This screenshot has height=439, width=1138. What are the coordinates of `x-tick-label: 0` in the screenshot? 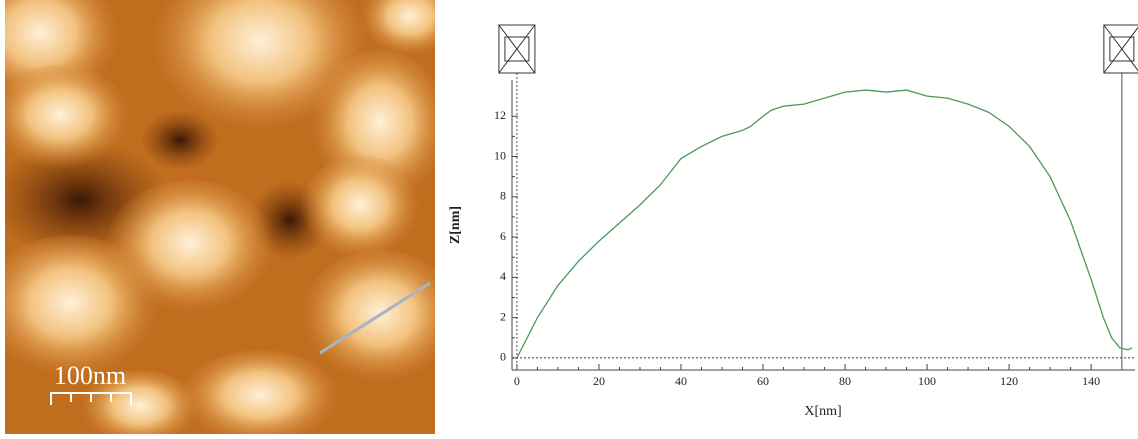 It's located at (517, 381).